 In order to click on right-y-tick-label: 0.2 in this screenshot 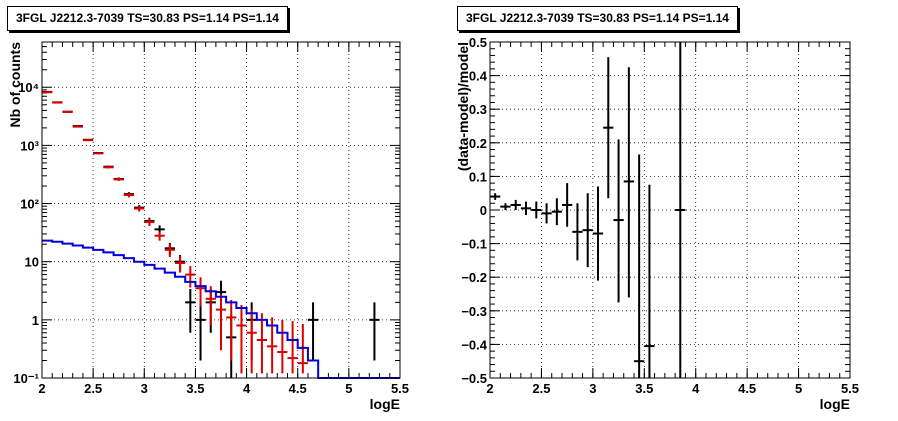, I will do `click(478, 143)`.